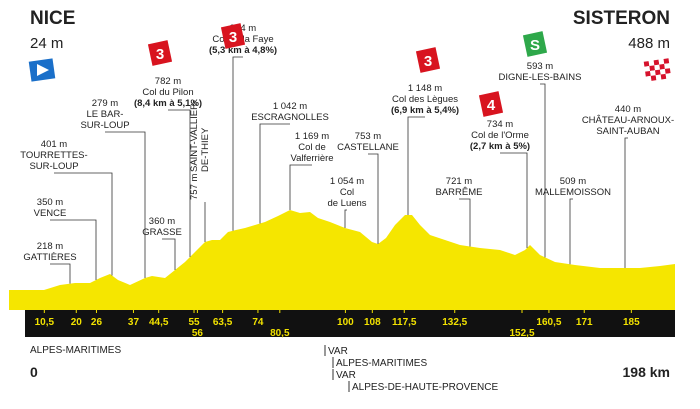  I want to click on start-altitude: 24 m, so click(46, 43).